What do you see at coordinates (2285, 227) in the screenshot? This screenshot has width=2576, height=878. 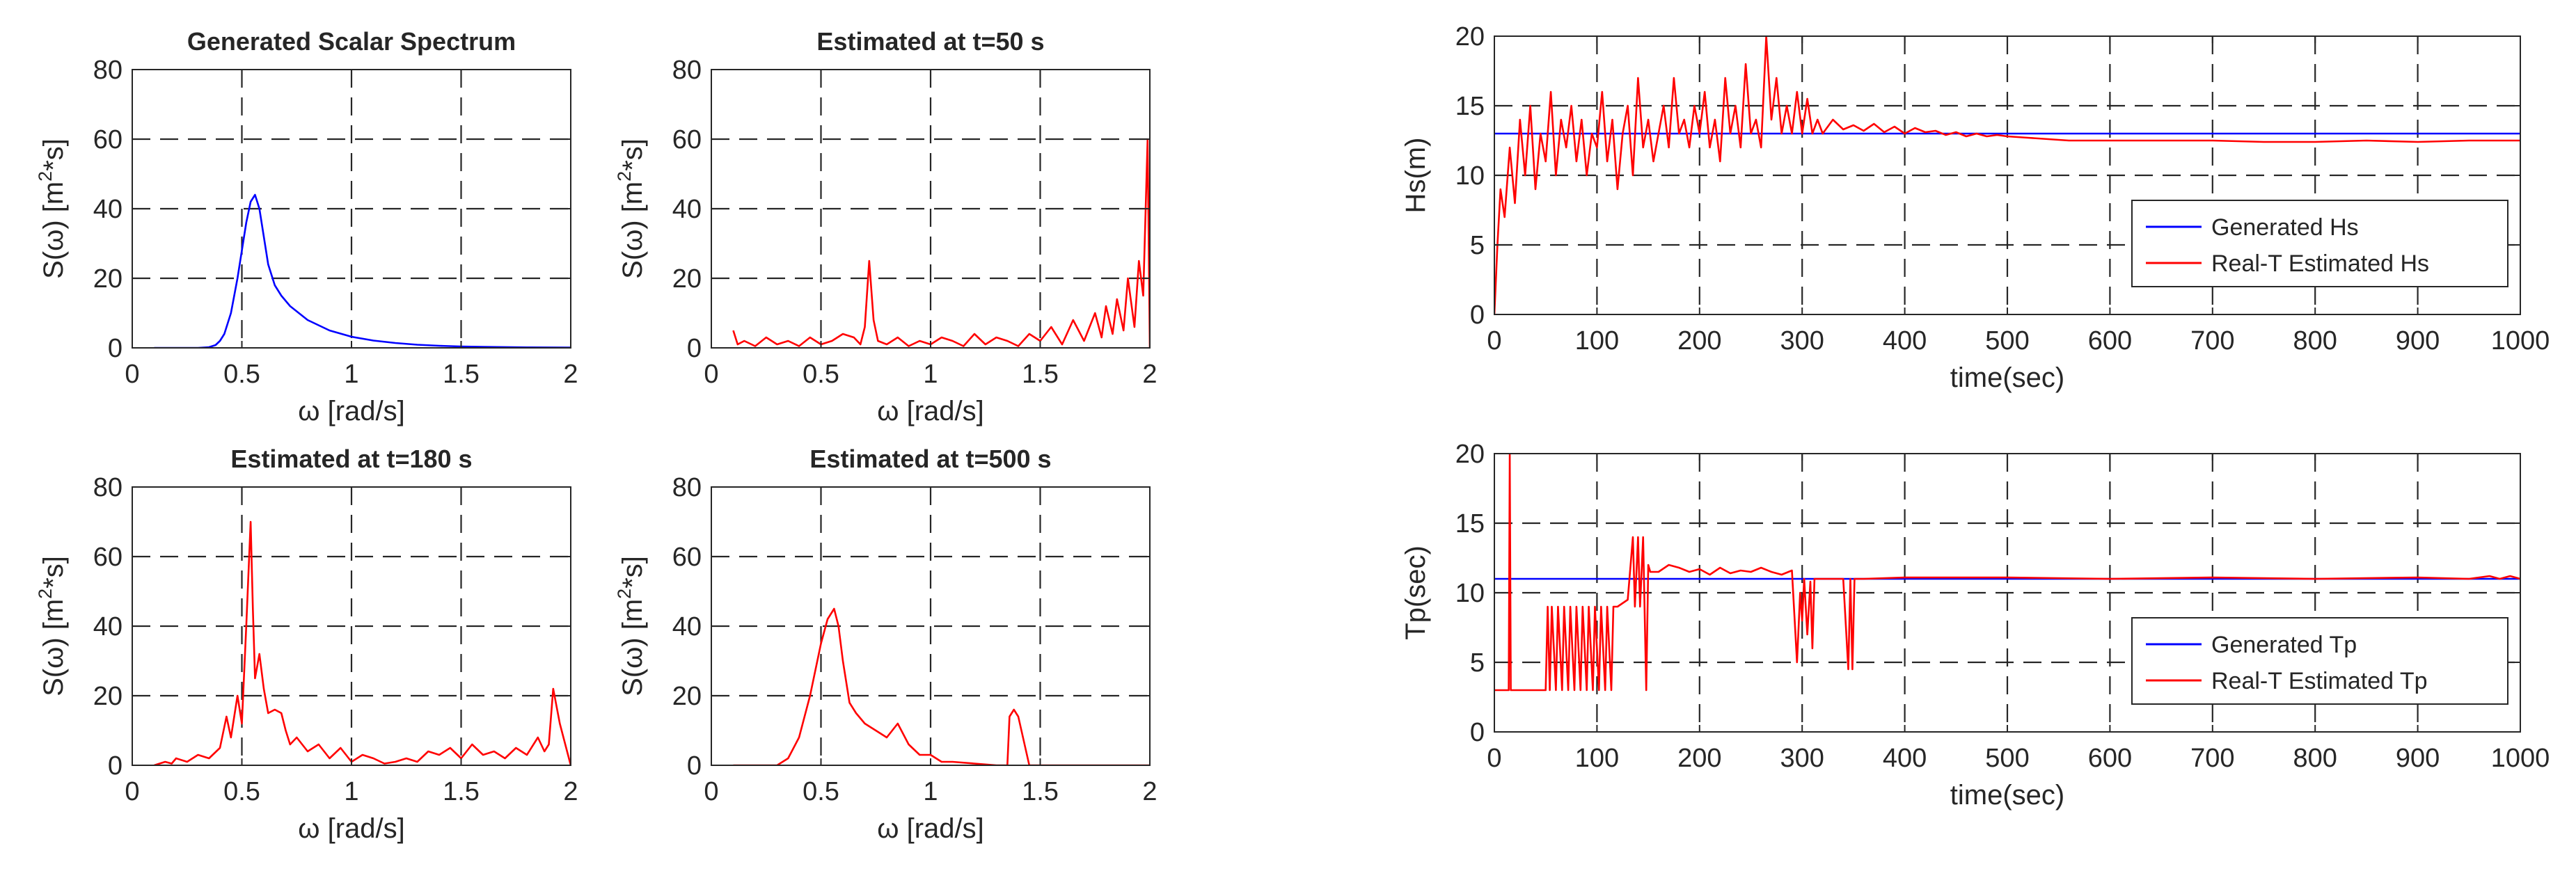 I see `legend-entry: Generated Hs` at bounding box center [2285, 227].